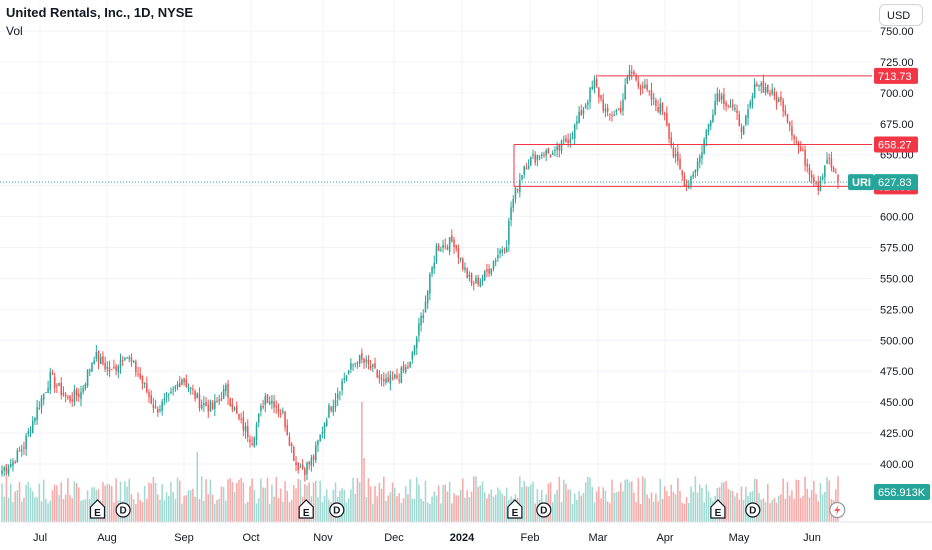  I want to click on currency-button: USD, so click(901, 15).